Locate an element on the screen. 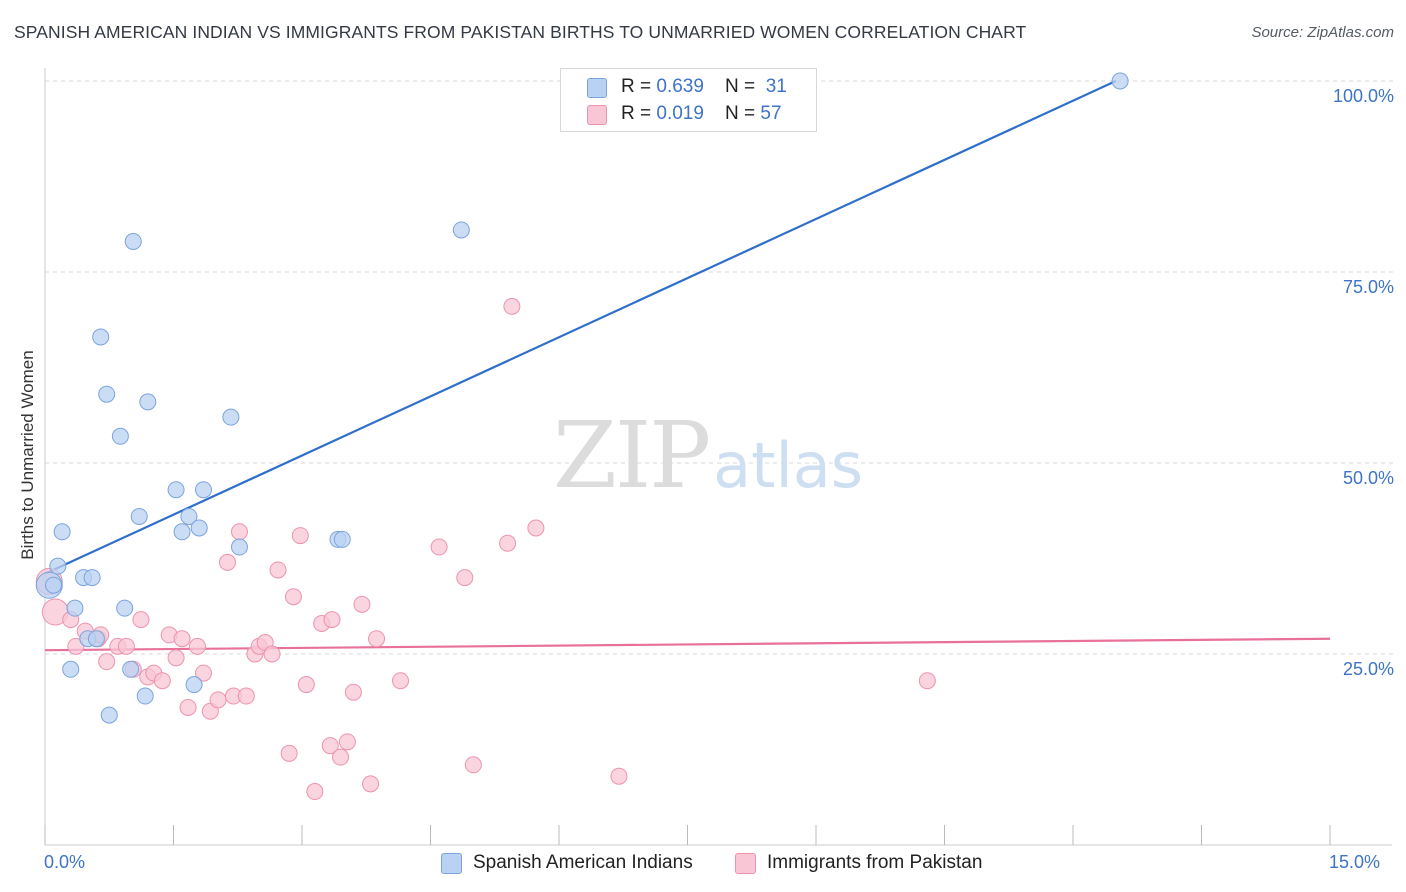  legend-n-value: 31 is located at coordinates (776, 86).